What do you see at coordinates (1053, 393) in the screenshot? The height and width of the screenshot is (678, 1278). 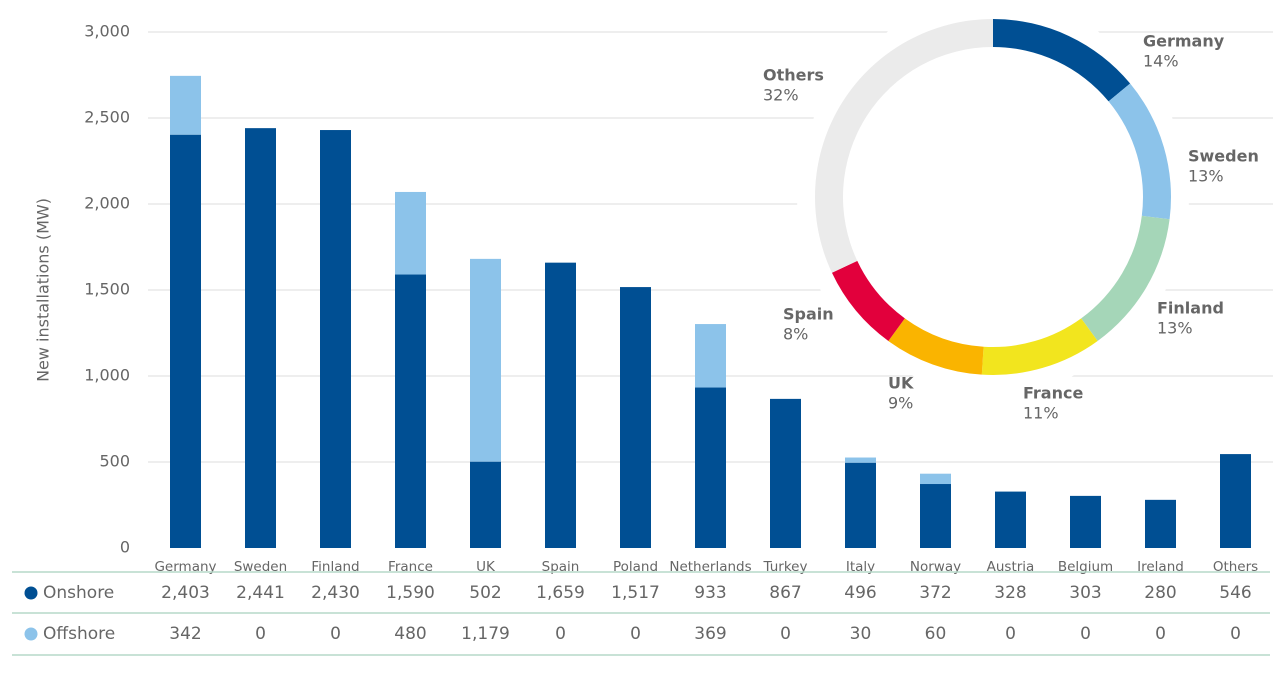 I see `slice-label: France` at bounding box center [1053, 393].